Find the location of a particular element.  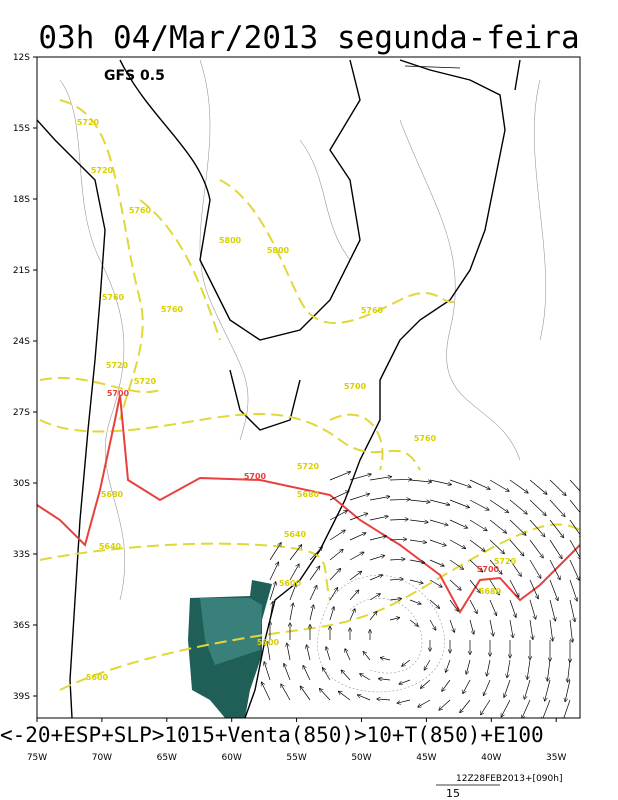

title: 03h 04/Mar/2013 segunda-feira is located at coordinates (308, 38).